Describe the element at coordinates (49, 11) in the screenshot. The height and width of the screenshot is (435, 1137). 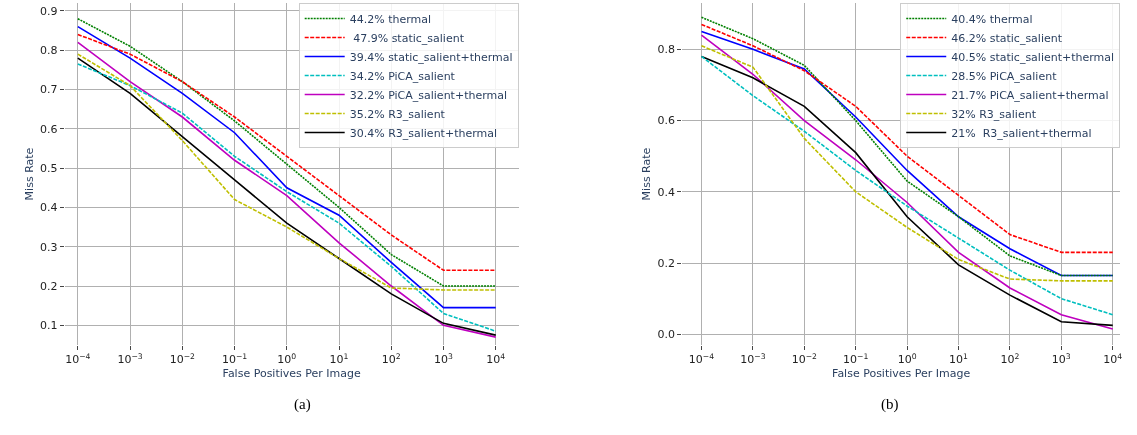
I see `y-tick-label: 0.9` at that location.